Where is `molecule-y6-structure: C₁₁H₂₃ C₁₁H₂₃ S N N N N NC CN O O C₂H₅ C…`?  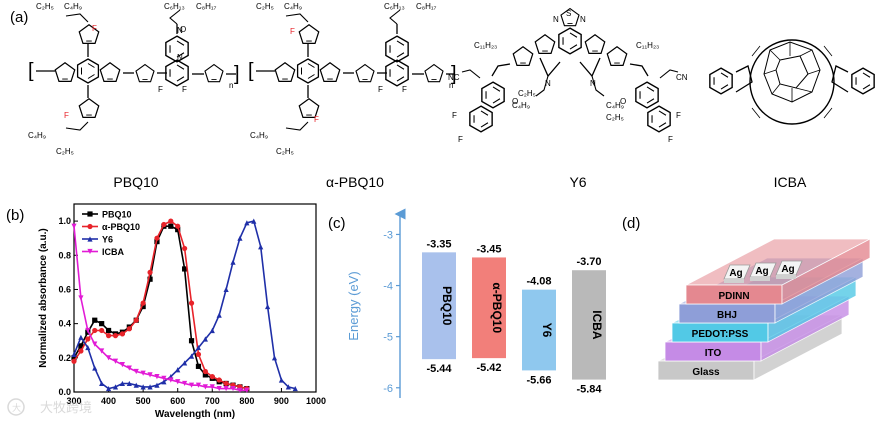 molecule-y6-structure: C₁₁H₂₃ C₁₁H₂₃ S N N N N NC CN O O C₂H₅ C… is located at coordinates (568, 76).